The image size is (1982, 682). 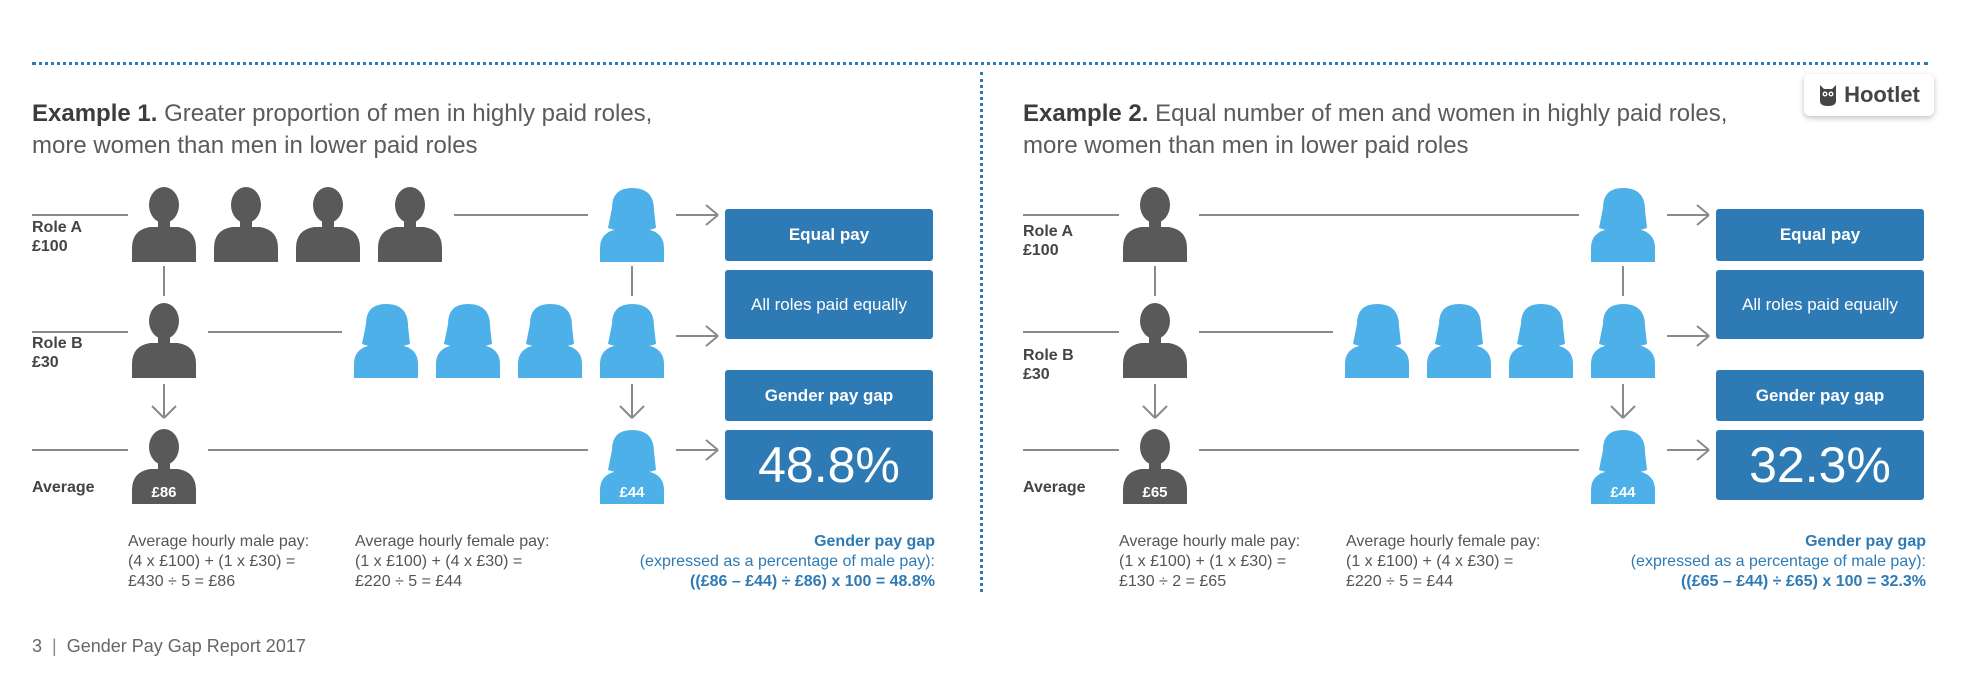 What do you see at coordinates (1086, 113) in the screenshot?
I see `example-title-lead: Example 2.` at bounding box center [1086, 113].